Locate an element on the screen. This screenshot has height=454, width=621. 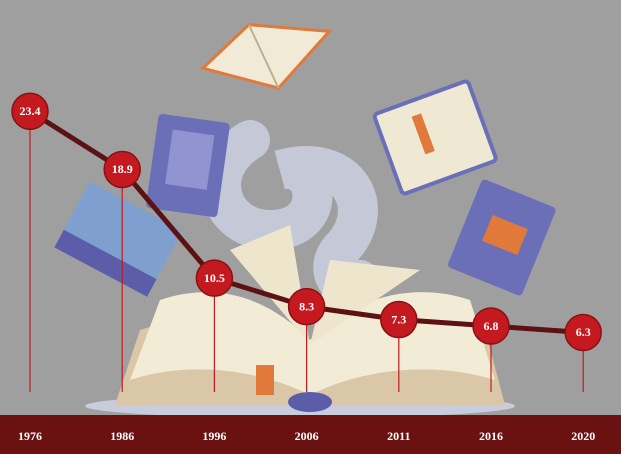
x-tick-label: 2016 is located at coordinates (491, 436).